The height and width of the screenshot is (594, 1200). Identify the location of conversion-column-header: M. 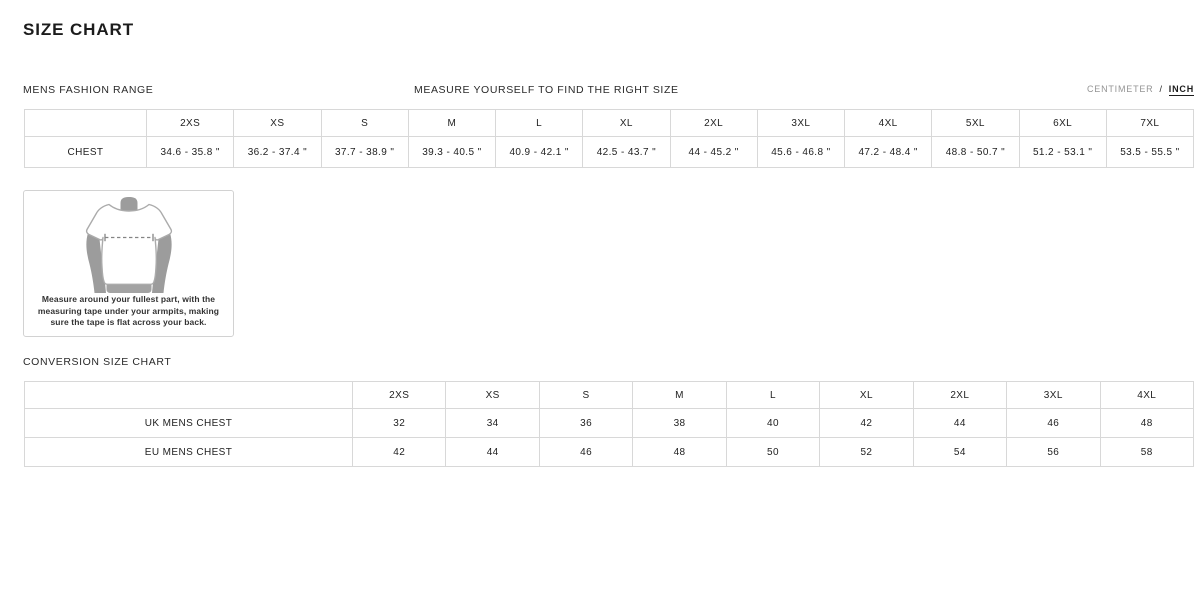
(679, 395).